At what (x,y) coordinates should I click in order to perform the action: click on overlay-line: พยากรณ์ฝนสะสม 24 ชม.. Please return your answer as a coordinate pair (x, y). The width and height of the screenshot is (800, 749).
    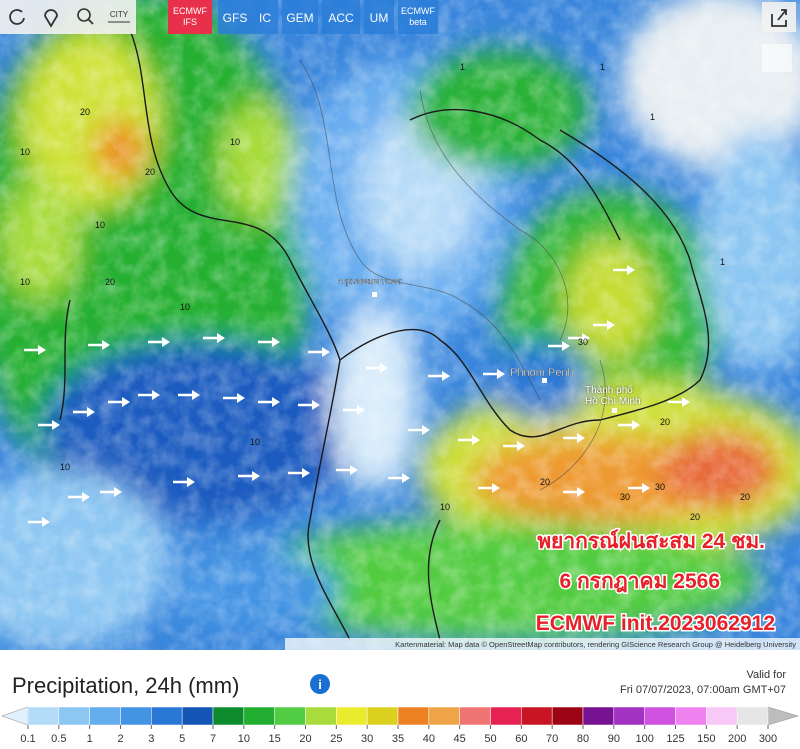
    Looking at the image, I should click on (651, 541).